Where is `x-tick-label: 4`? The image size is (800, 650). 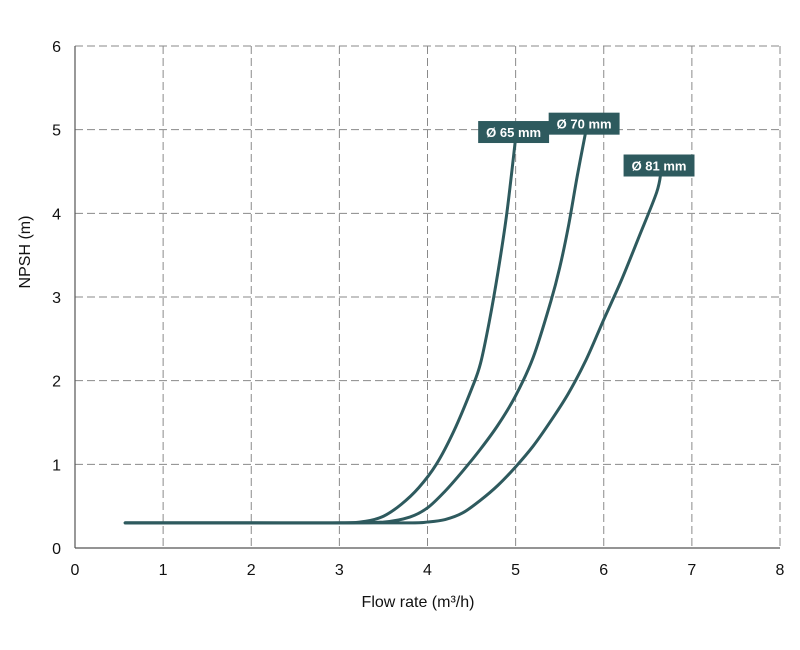
x-tick-label: 4 is located at coordinates (427, 570).